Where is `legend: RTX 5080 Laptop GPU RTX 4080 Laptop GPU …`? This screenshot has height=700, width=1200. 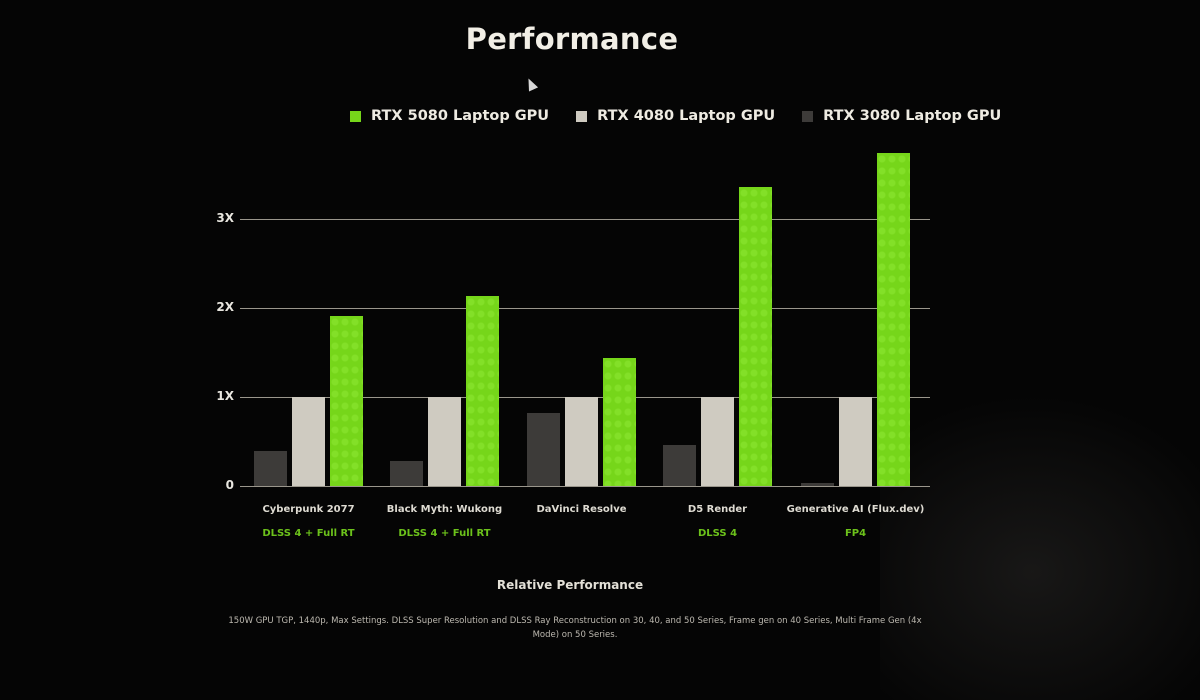 legend: RTX 5080 Laptop GPU RTX 4080 Laptop GPU … is located at coordinates (689, 116).